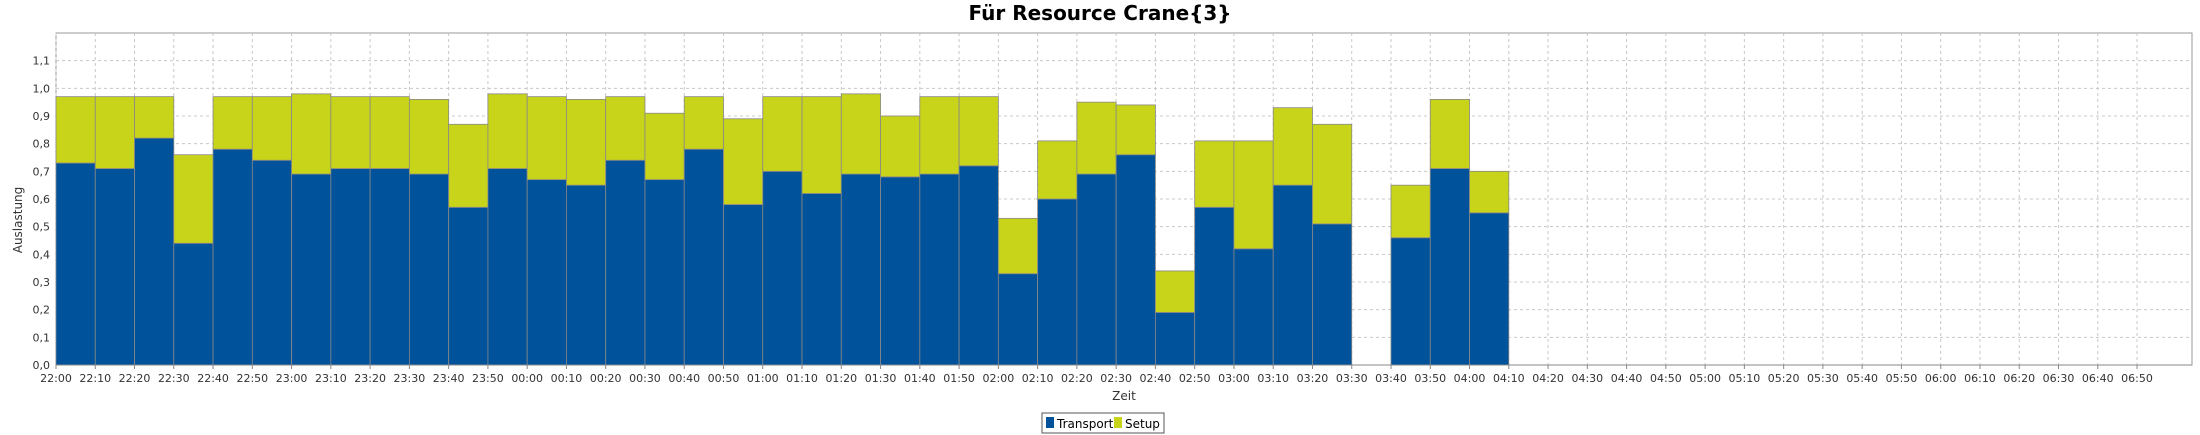  I want to click on x-axis-label: Zeit, so click(1124, 396).